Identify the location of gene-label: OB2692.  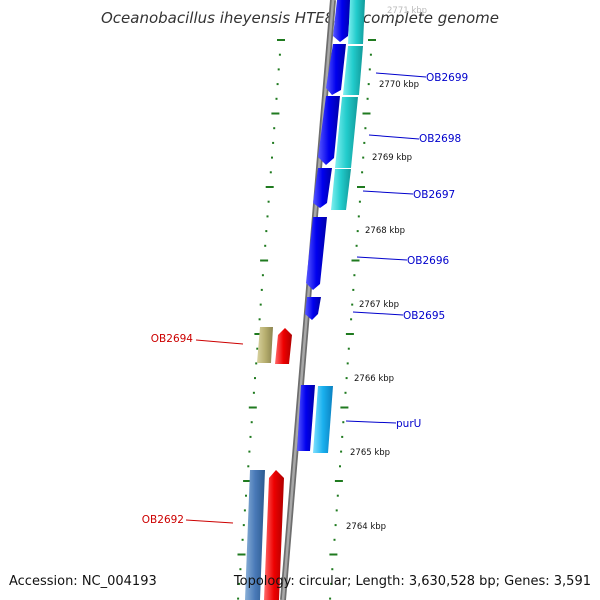
(163, 520).